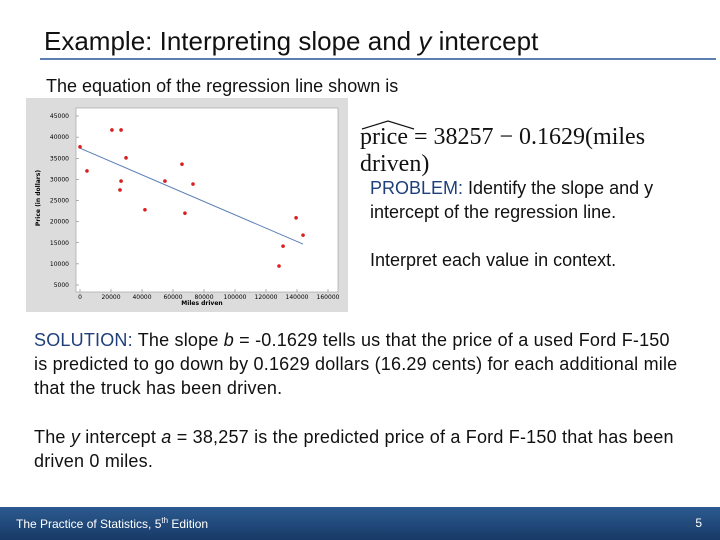 This screenshot has width=720, height=540. What do you see at coordinates (188, 524) in the screenshot?
I see `book-edition: Edition` at bounding box center [188, 524].